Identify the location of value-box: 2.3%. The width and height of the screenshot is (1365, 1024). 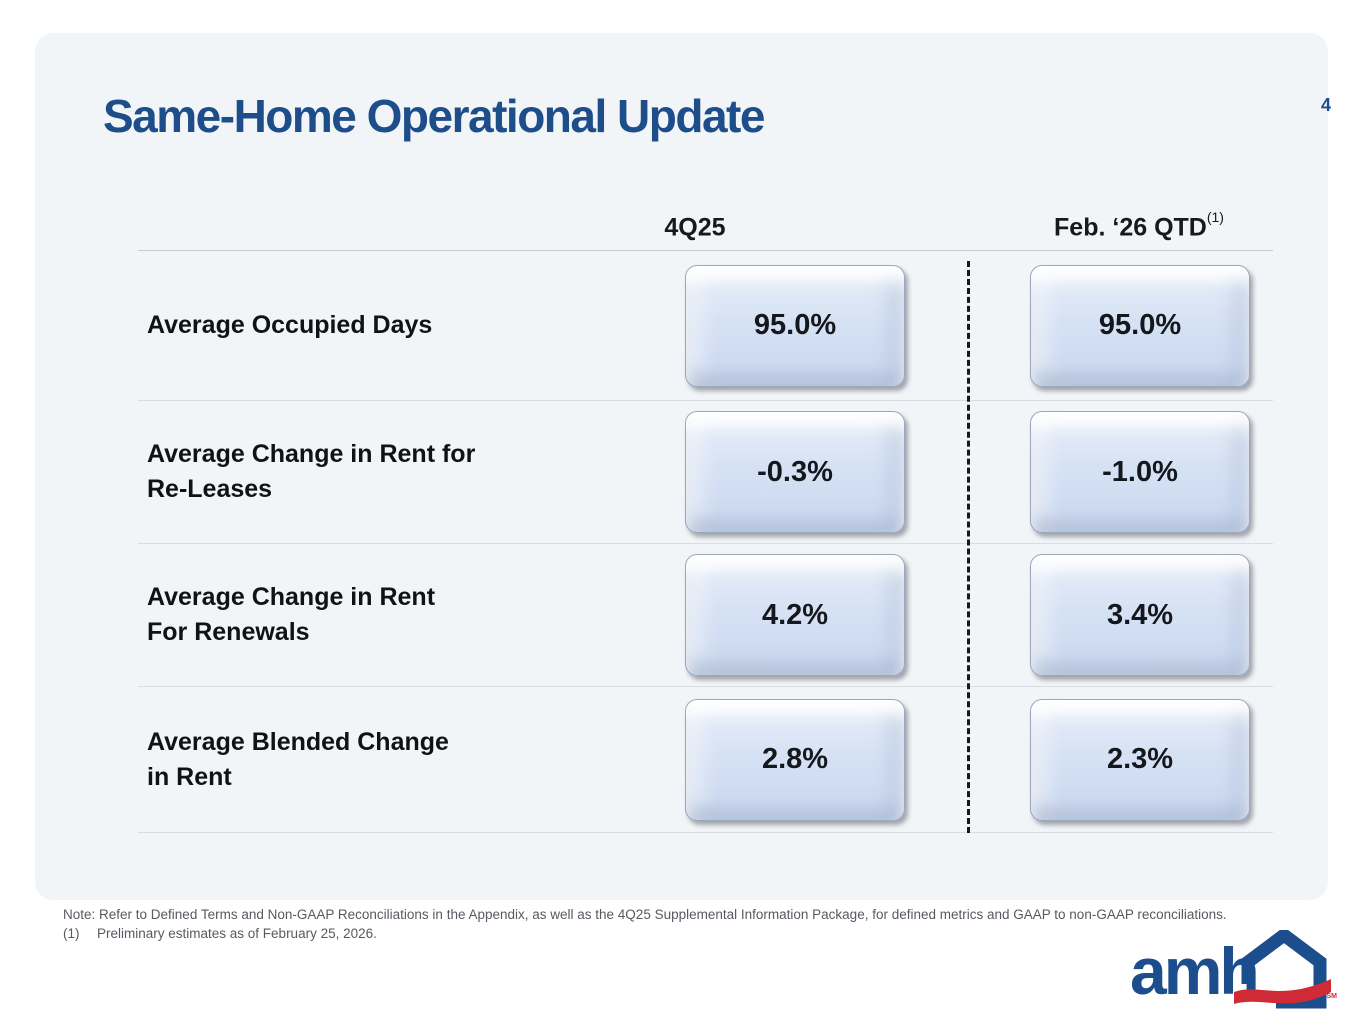
(1140, 759).